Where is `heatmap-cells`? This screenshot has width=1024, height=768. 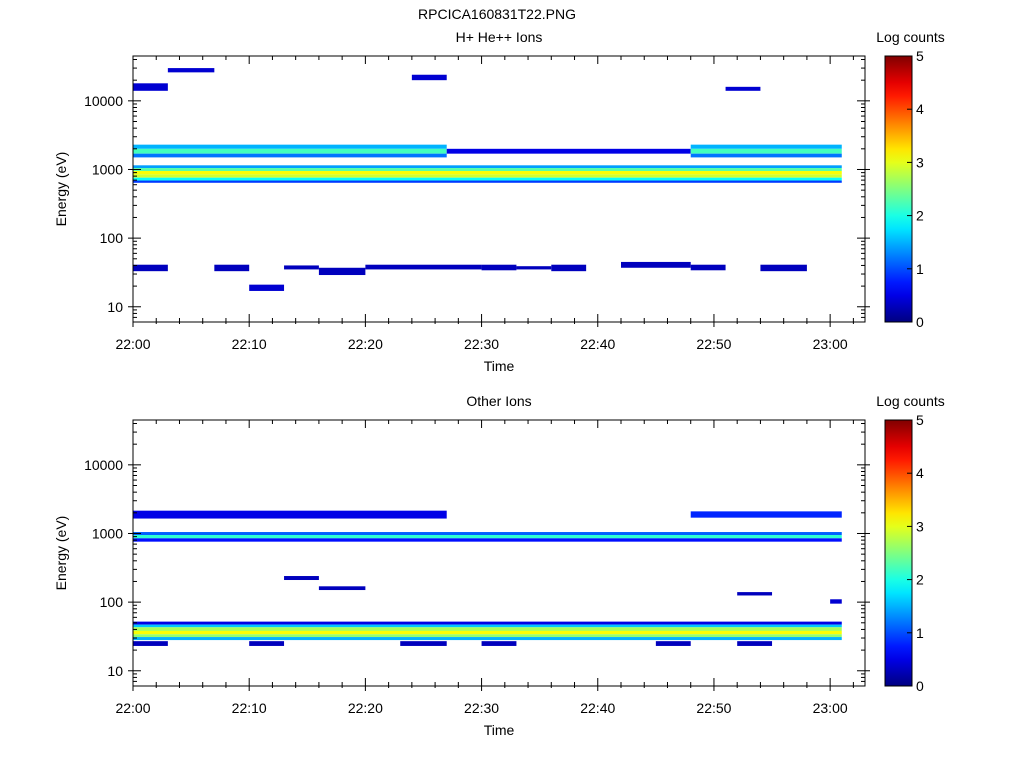 heatmap-cells is located at coordinates (487, 578).